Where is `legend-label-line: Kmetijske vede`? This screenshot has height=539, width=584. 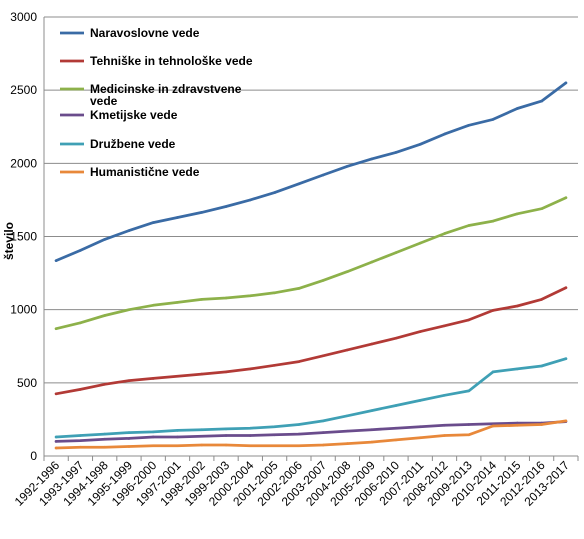 legend-label-line: Kmetijske vede is located at coordinates (134, 115).